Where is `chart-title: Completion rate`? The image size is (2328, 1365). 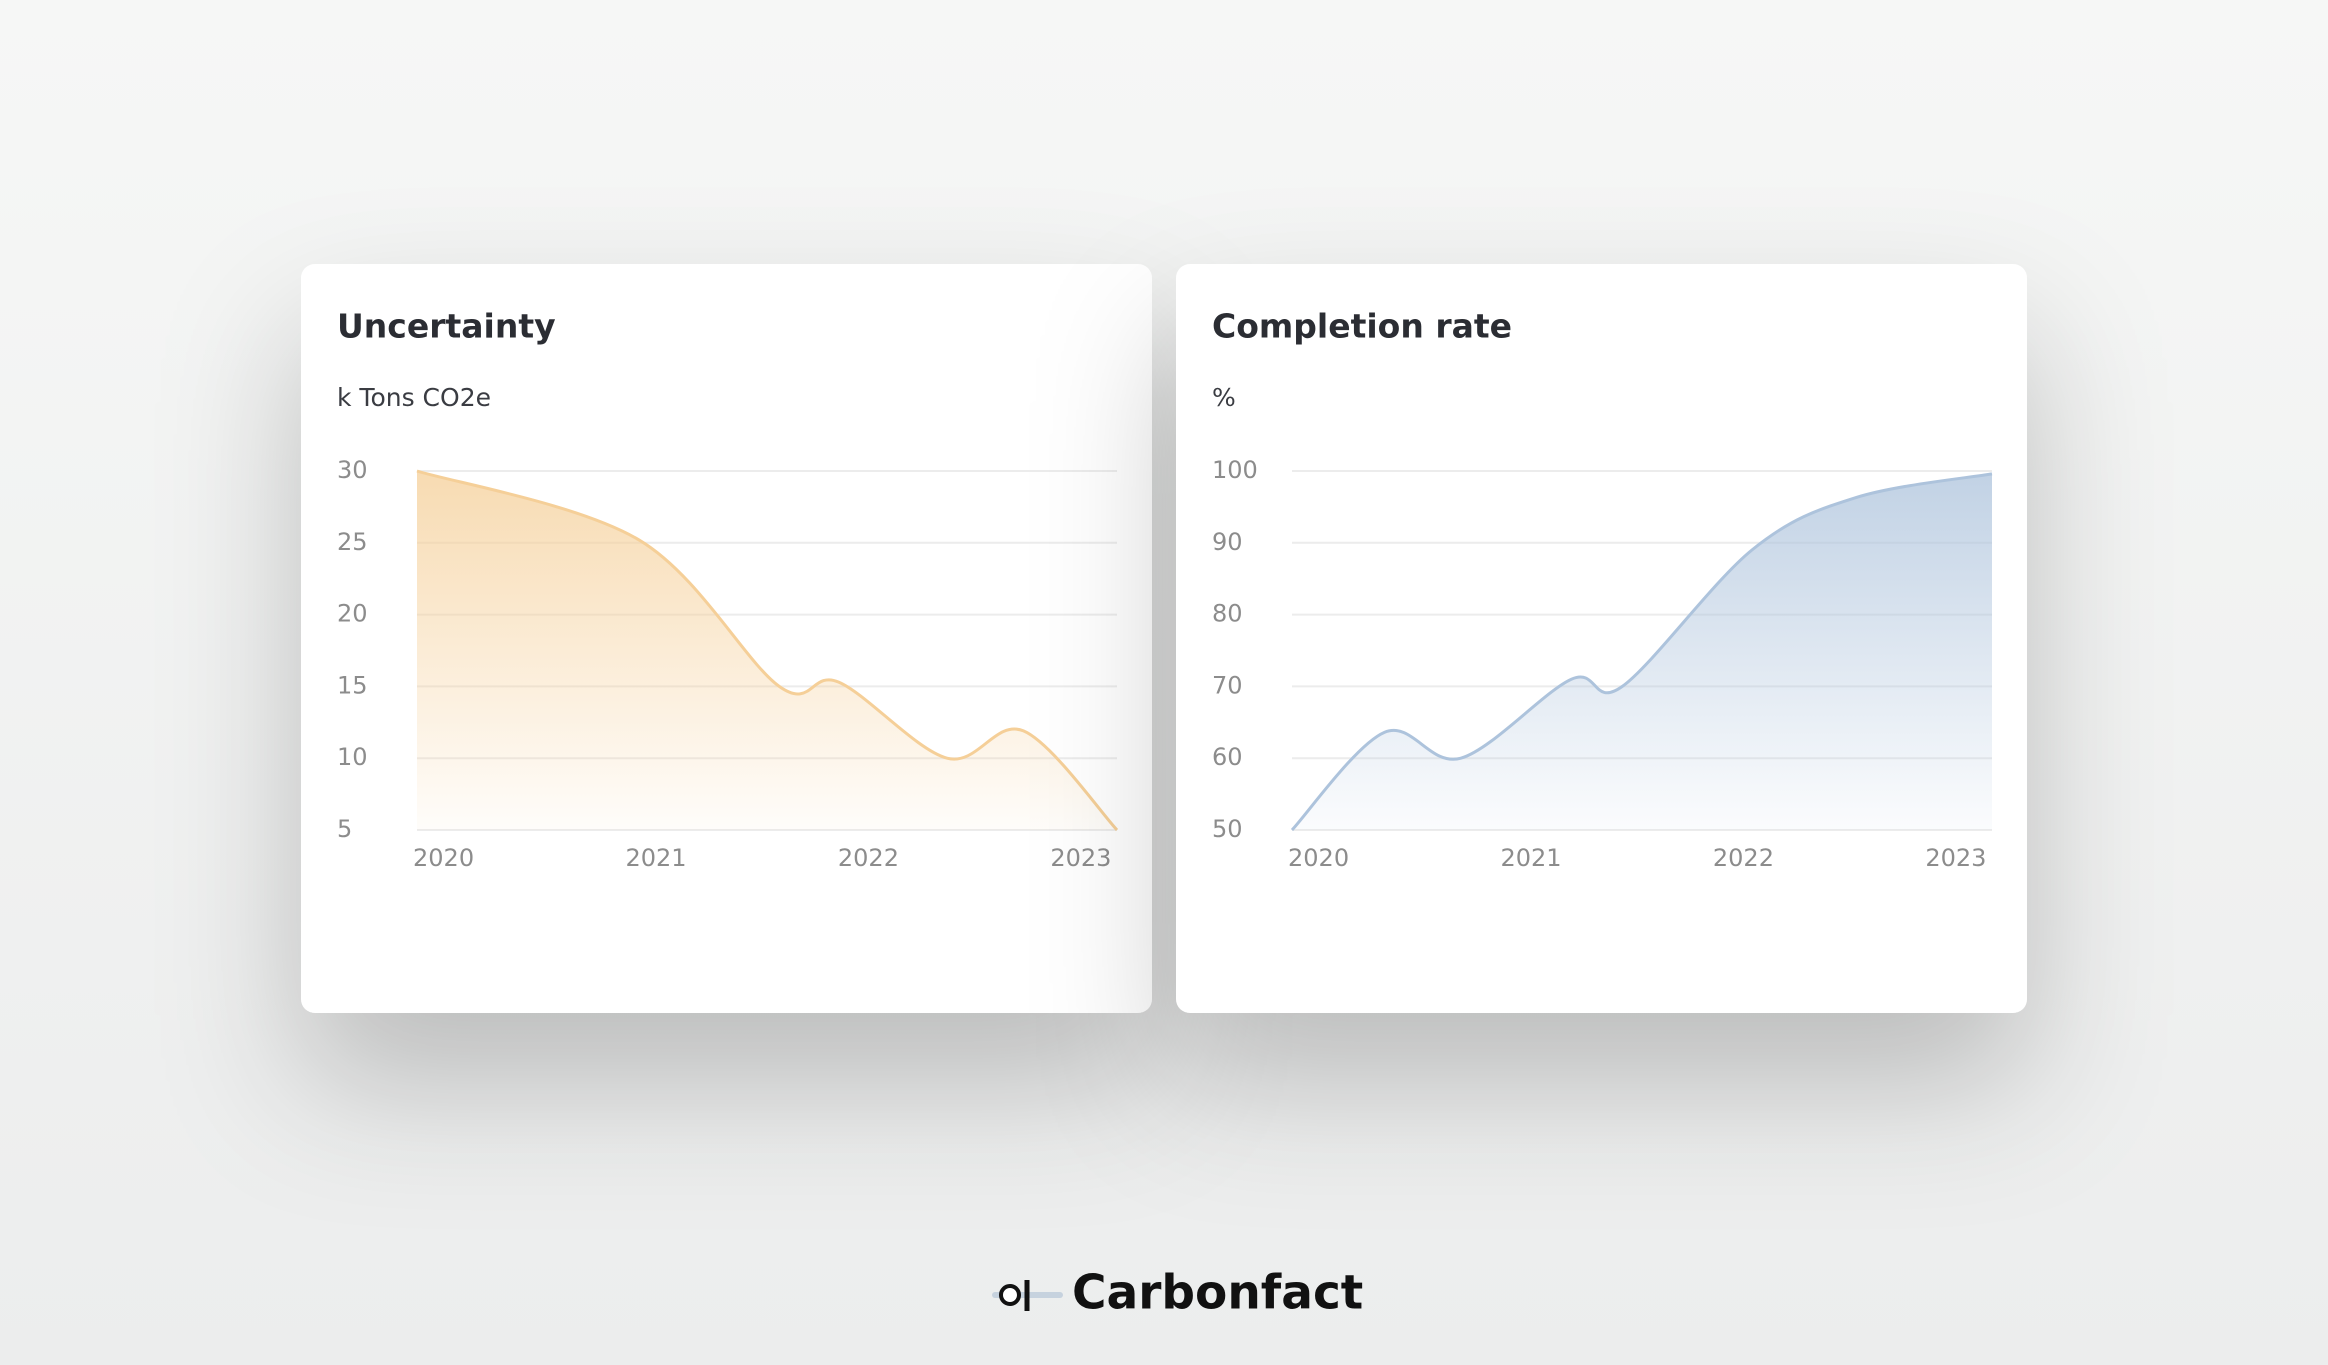
chart-title: Completion rate is located at coordinates (1362, 326).